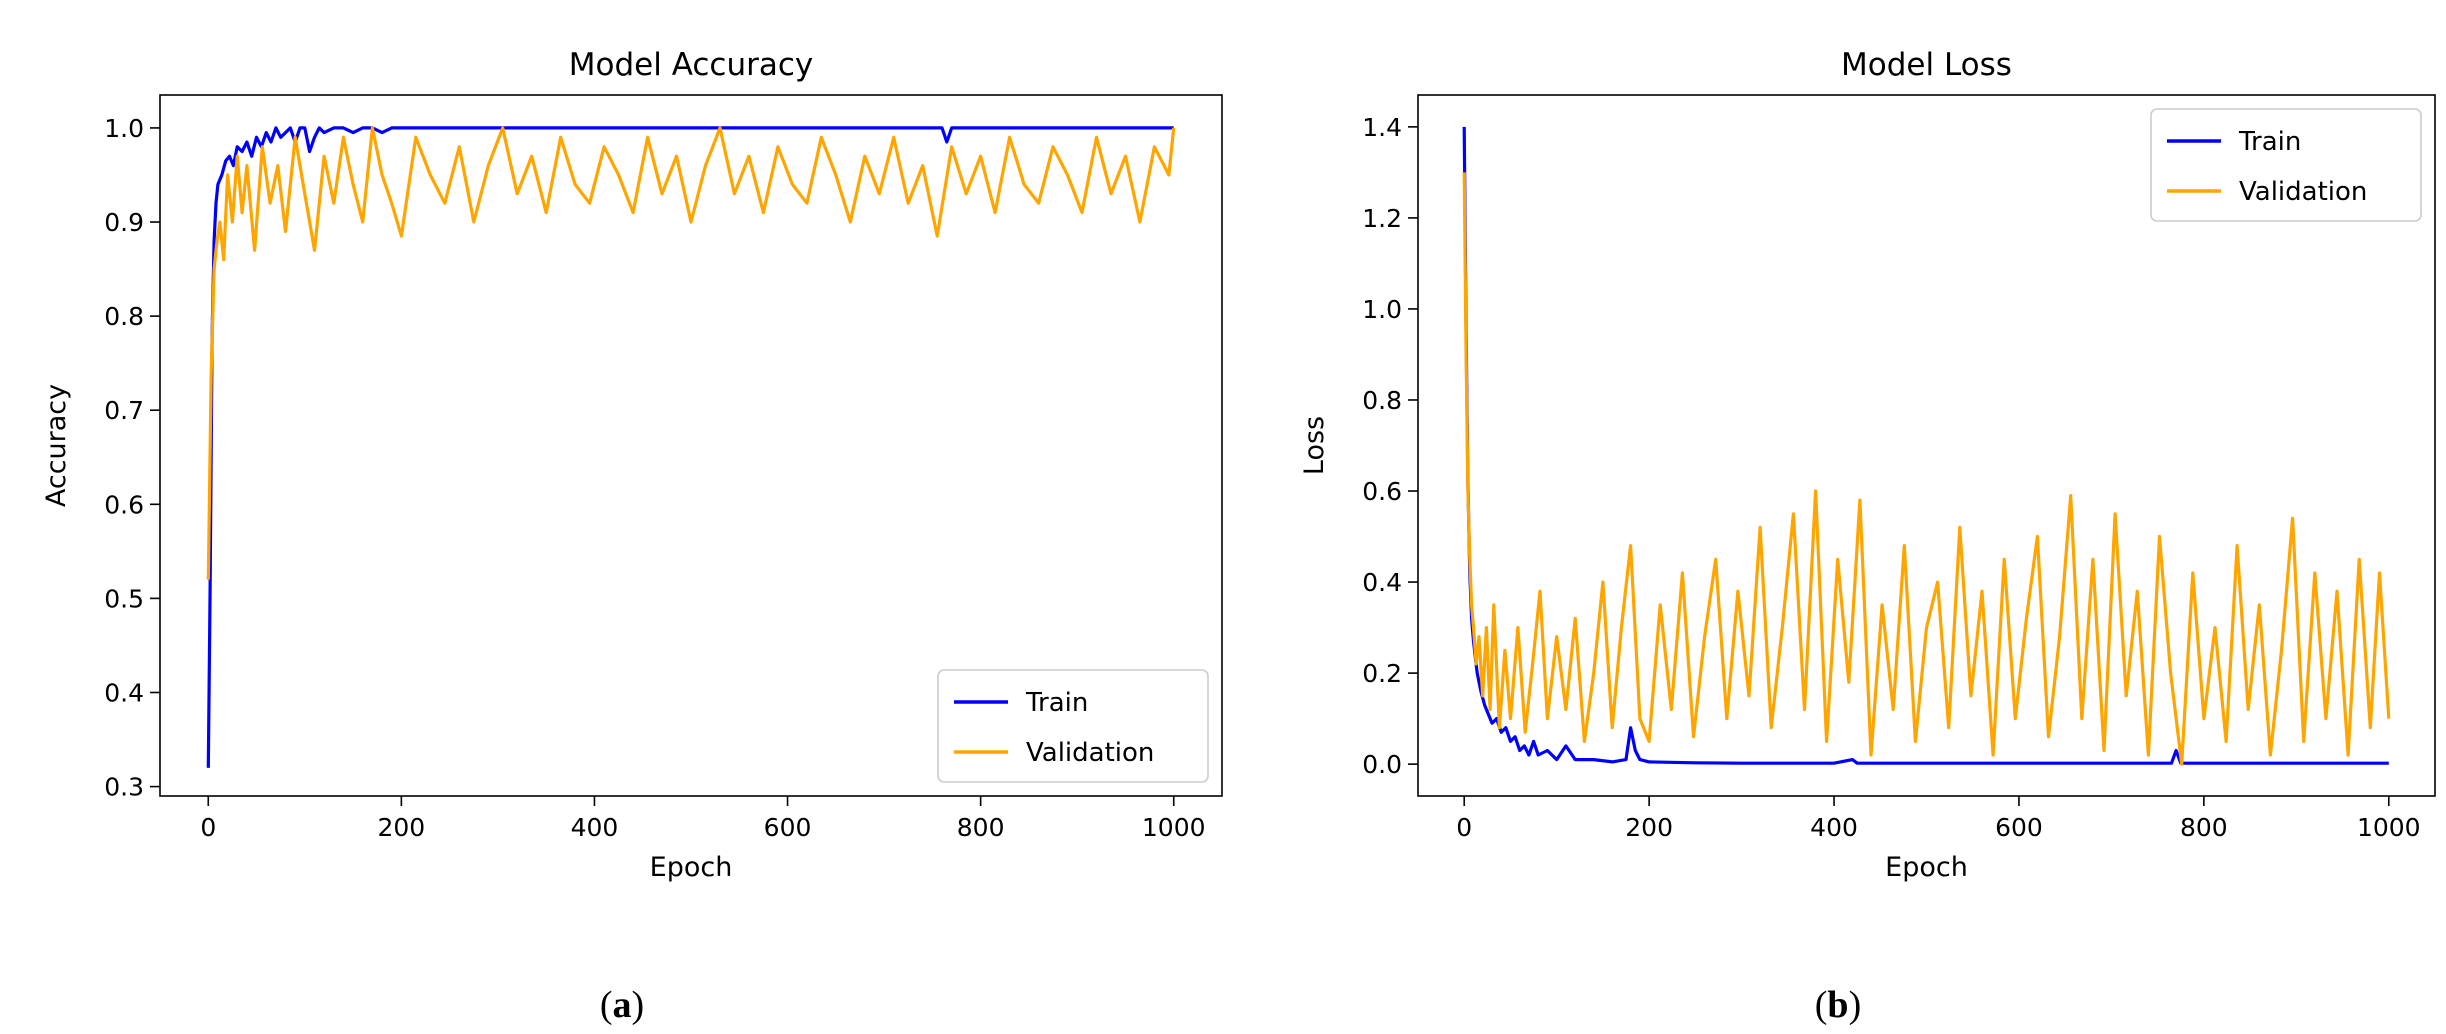  I want to click on y-tick-label: 0.9, so click(124, 222).